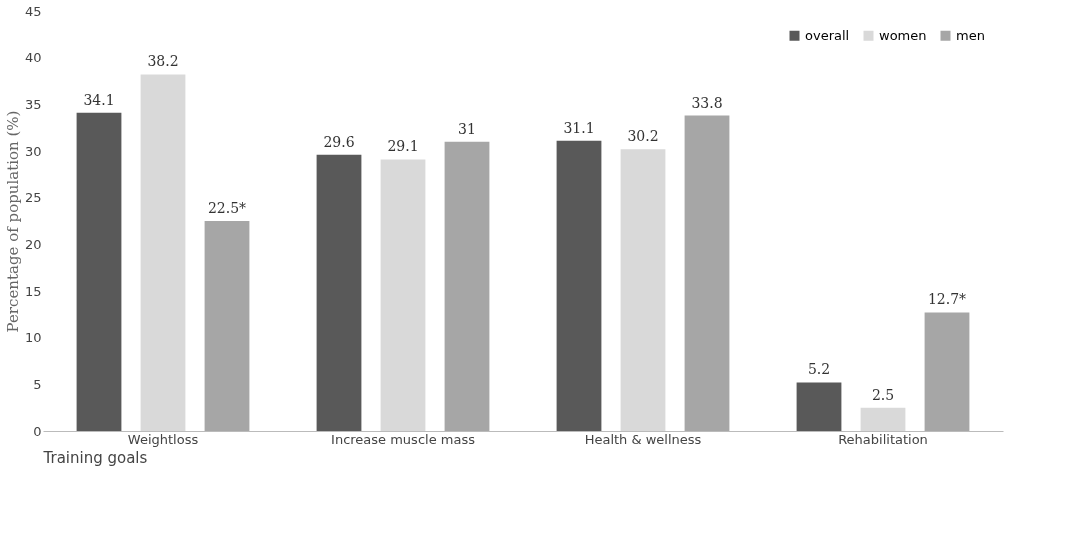  I want to click on x-tick-label: Health & wellness, so click(643, 439).